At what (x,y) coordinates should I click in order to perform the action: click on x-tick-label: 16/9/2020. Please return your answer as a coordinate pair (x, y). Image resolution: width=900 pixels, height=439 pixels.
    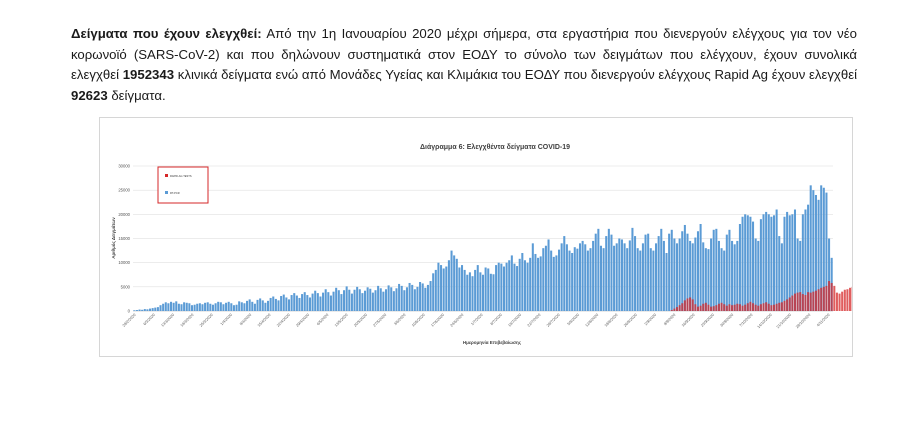
    Looking at the image, I should click on (688, 320).